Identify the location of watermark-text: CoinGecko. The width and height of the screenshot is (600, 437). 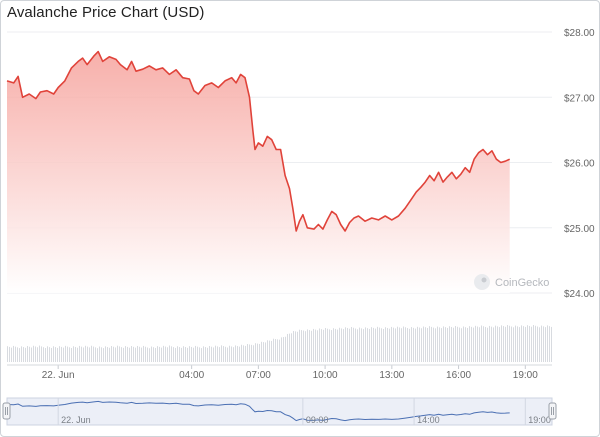
(522, 283).